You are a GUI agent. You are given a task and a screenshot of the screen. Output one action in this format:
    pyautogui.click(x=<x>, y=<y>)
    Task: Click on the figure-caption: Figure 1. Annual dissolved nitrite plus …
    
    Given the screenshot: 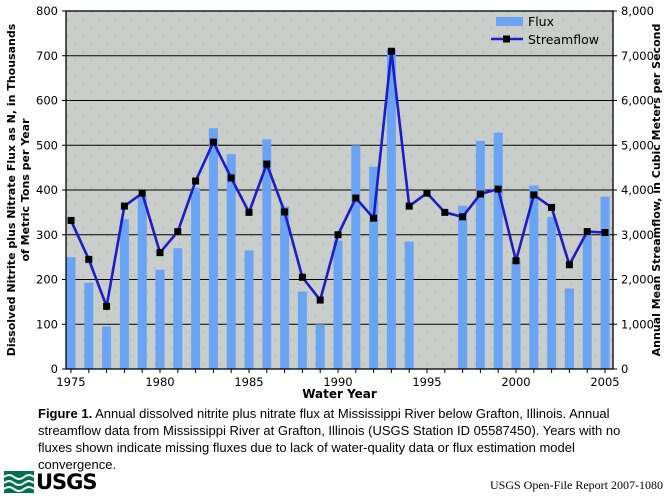 What is the action you would take?
    pyautogui.click(x=338, y=440)
    